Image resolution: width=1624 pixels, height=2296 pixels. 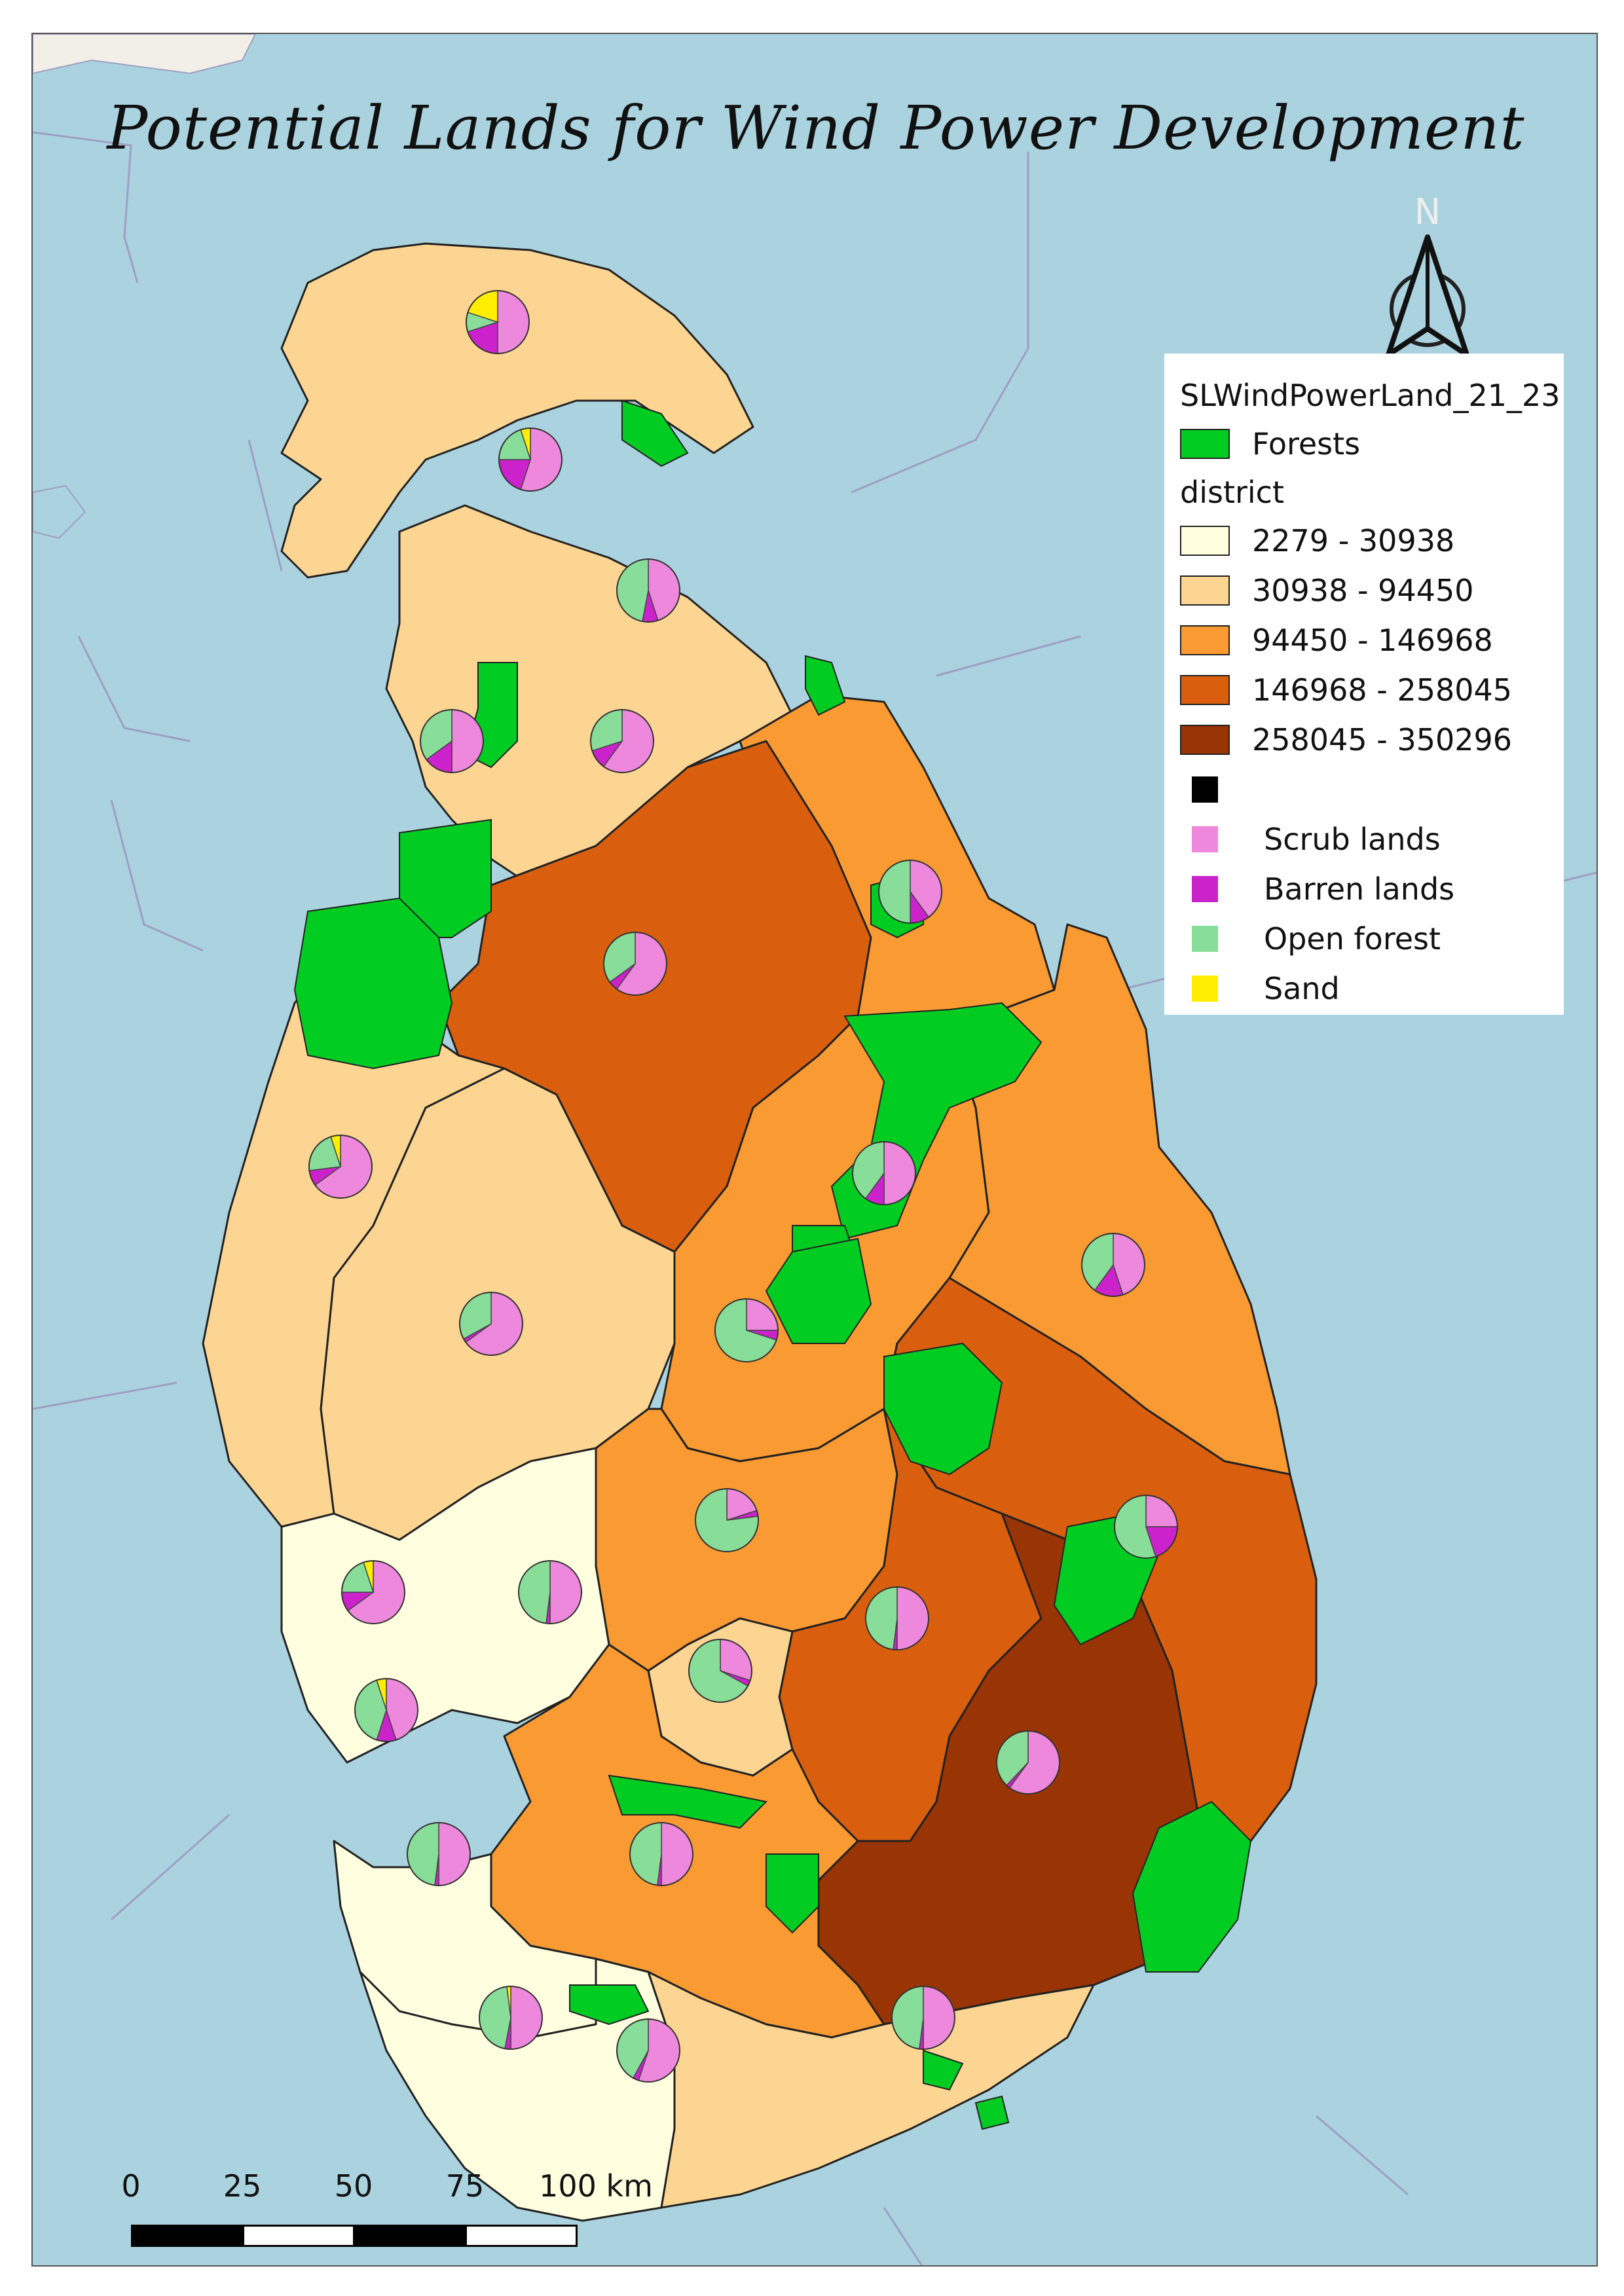 I want to click on legend-swatch-openforest, so click(x=1205, y=939).